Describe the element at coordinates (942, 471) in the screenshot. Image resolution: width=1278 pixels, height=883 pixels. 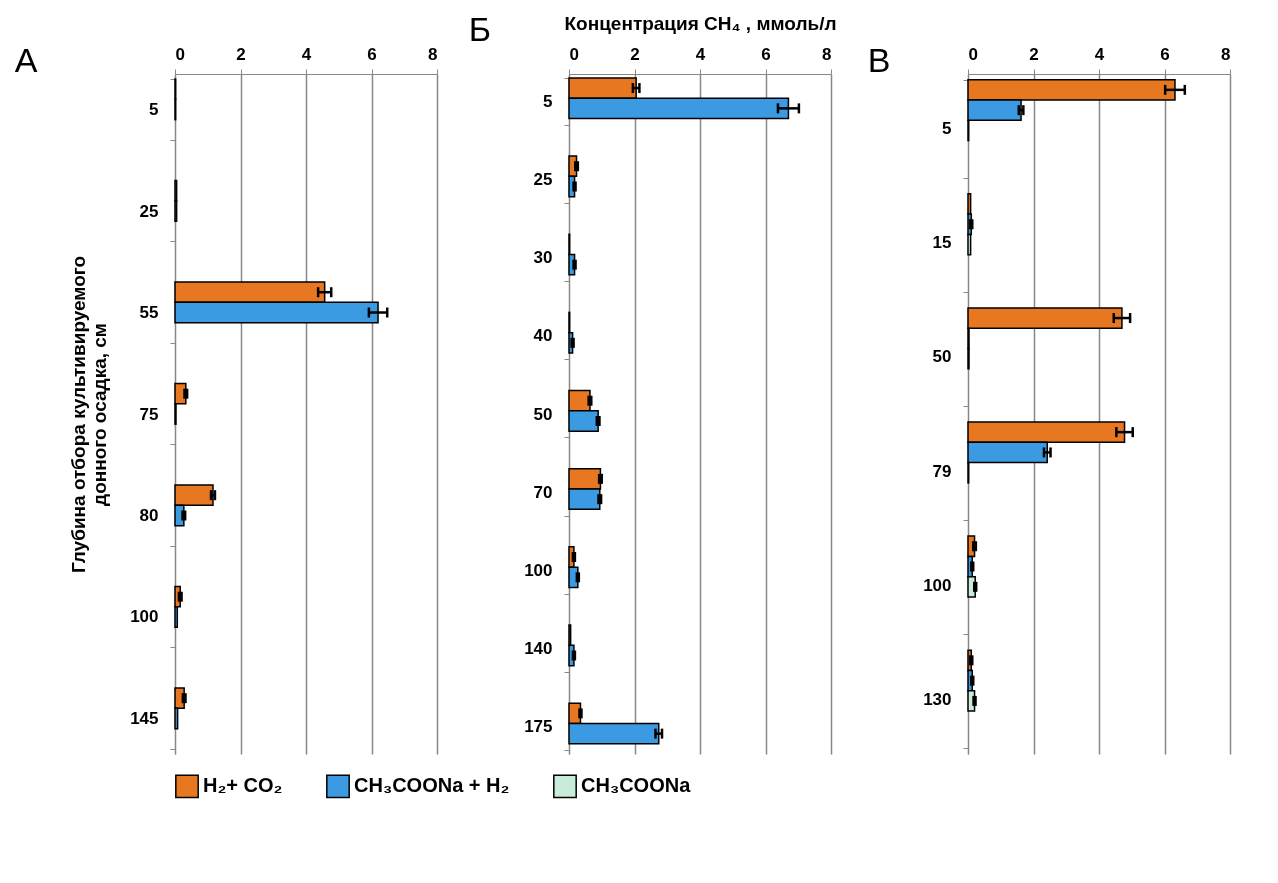
I see `y-tick-label: 79` at that location.